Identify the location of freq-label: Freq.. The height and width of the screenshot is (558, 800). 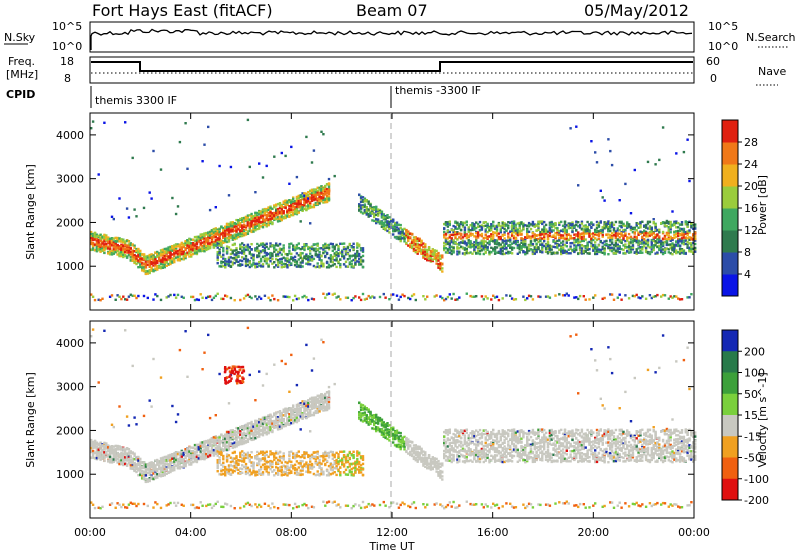
(21, 61).